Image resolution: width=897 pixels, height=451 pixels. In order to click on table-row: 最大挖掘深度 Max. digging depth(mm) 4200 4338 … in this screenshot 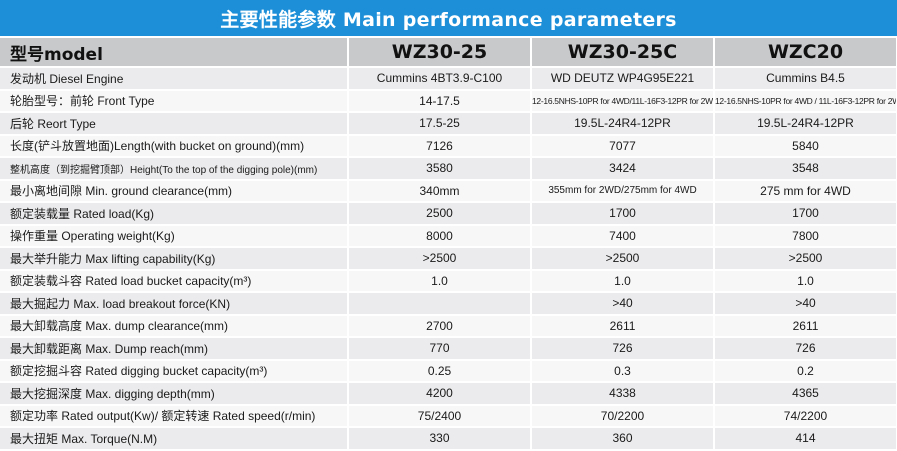, I will do `click(448, 394)`.